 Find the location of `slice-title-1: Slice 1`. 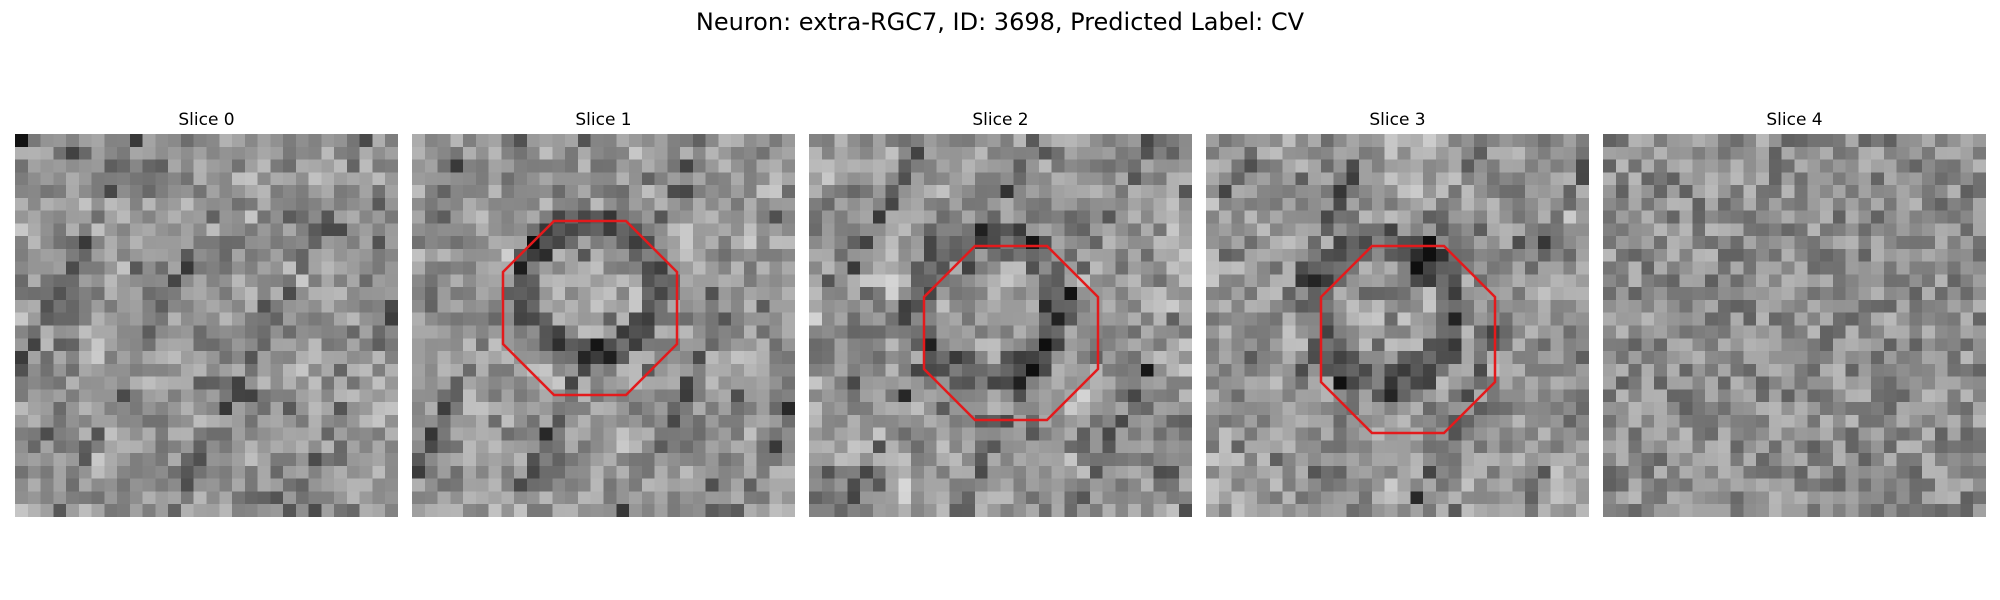

slice-title-1: Slice 1 is located at coordinates (603, 120).